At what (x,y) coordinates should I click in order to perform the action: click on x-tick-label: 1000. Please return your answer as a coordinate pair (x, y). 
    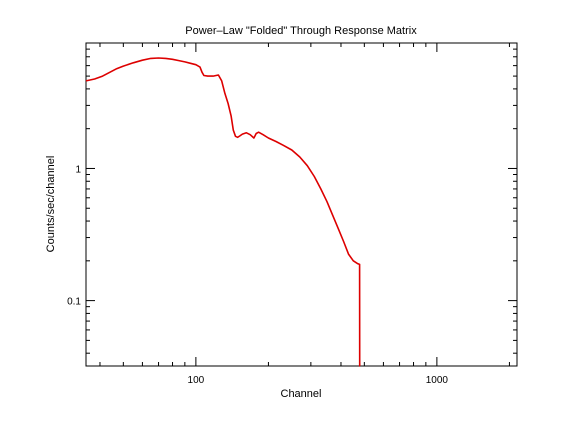
    Looking at the image, I should click on (437, 380).